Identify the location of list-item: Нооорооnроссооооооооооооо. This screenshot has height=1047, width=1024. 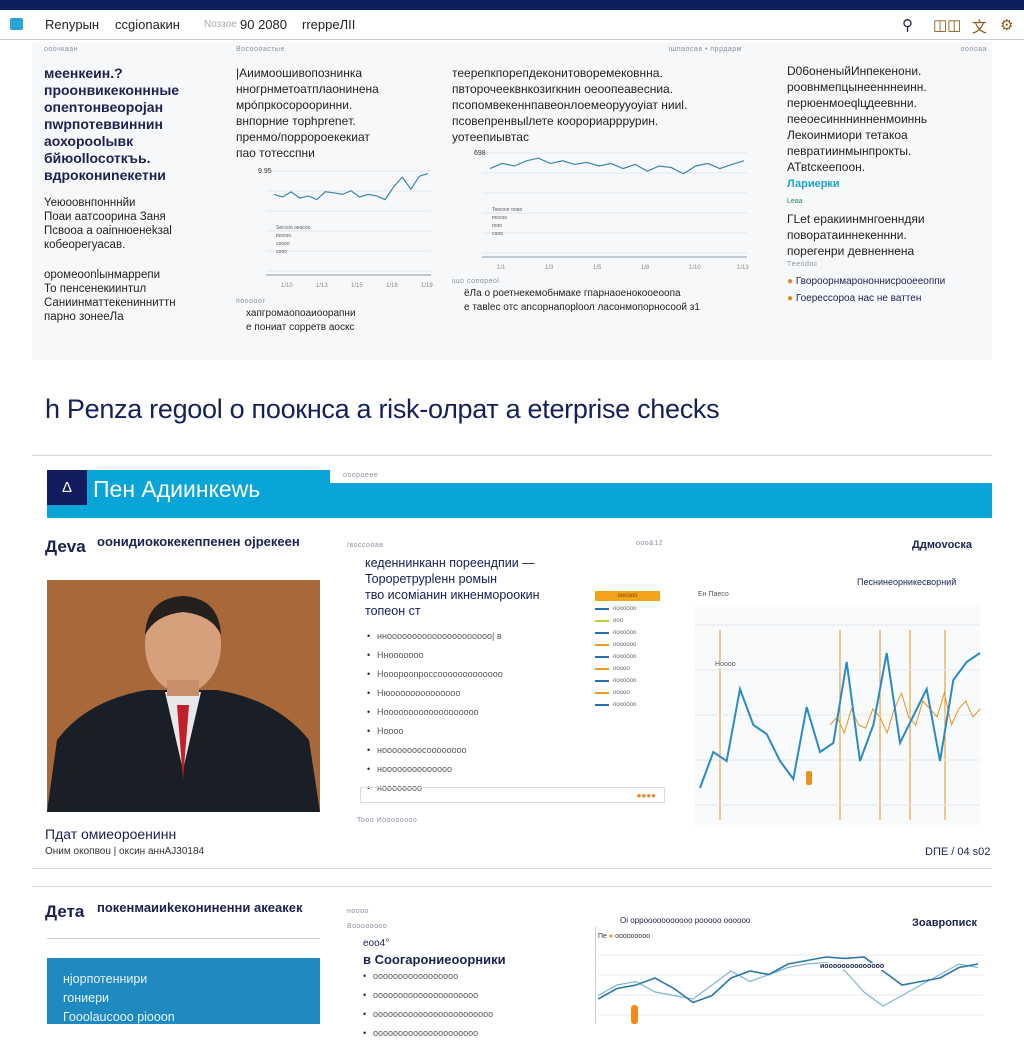
(477, 674).